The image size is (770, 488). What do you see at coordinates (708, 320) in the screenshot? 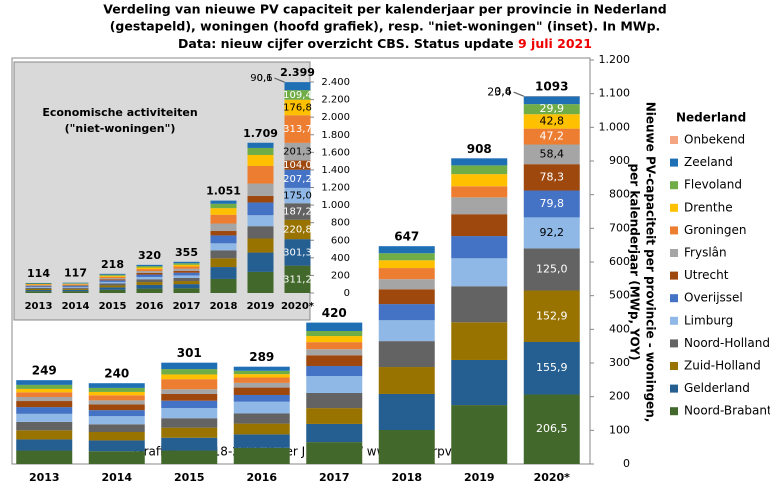
I see `legend-label: Limburg` at bounding box center [708, 320].